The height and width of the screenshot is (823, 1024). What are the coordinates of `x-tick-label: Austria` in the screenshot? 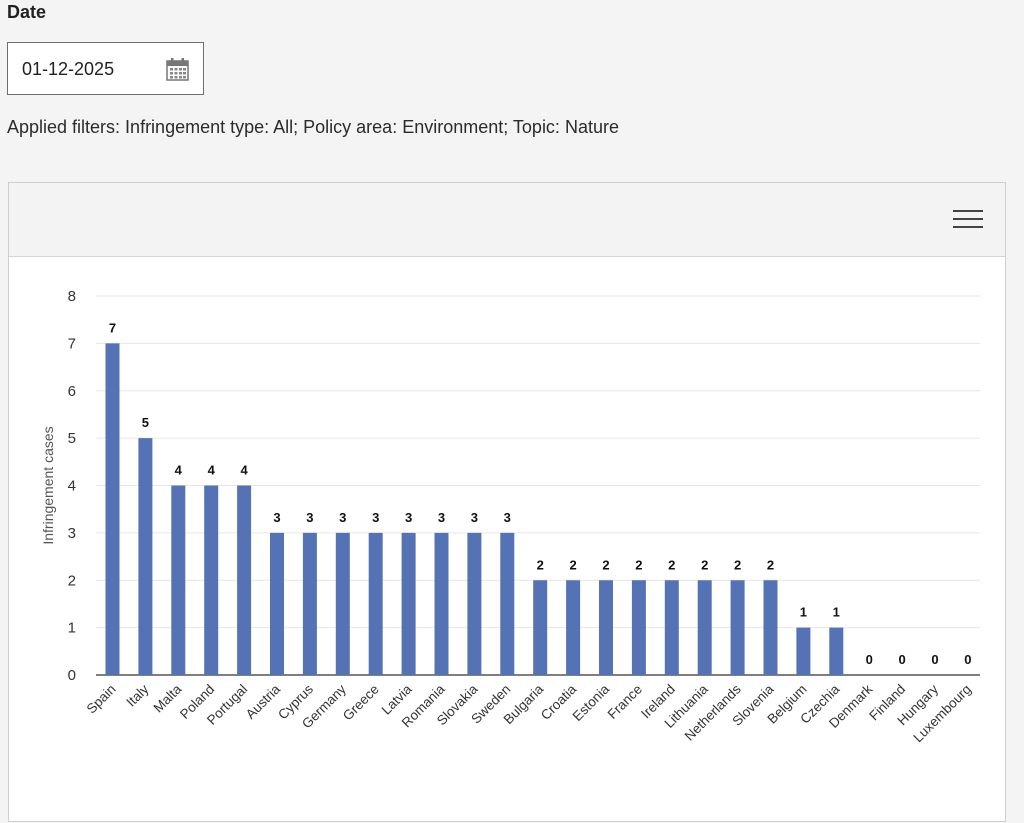 It's located at (263, 701).